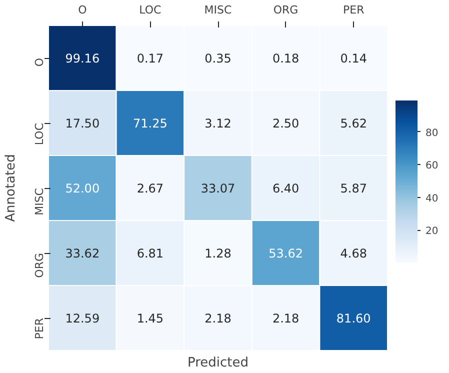 Image resolution: width=449 pixels, height=373 pixels. I want to click on y-axis-title: Annotated, so click(11, 188).